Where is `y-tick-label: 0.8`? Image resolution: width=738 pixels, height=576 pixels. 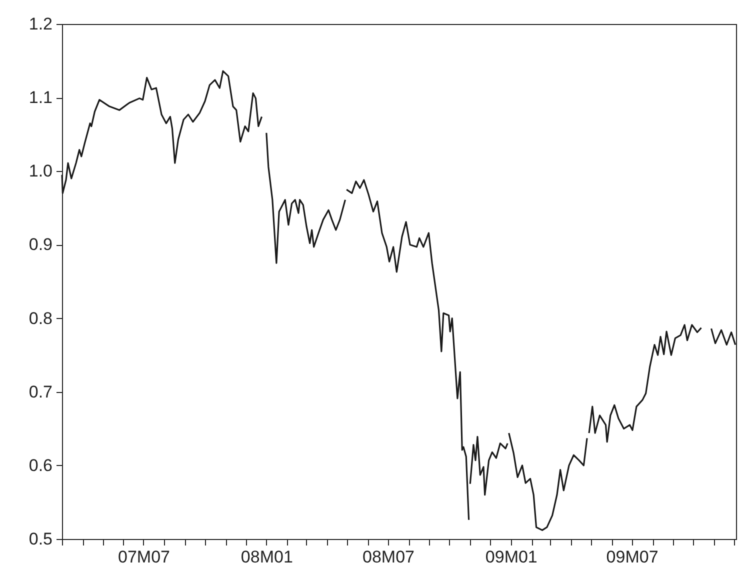 y-tick-label: 0.8 is located at coordinates (40, 318).